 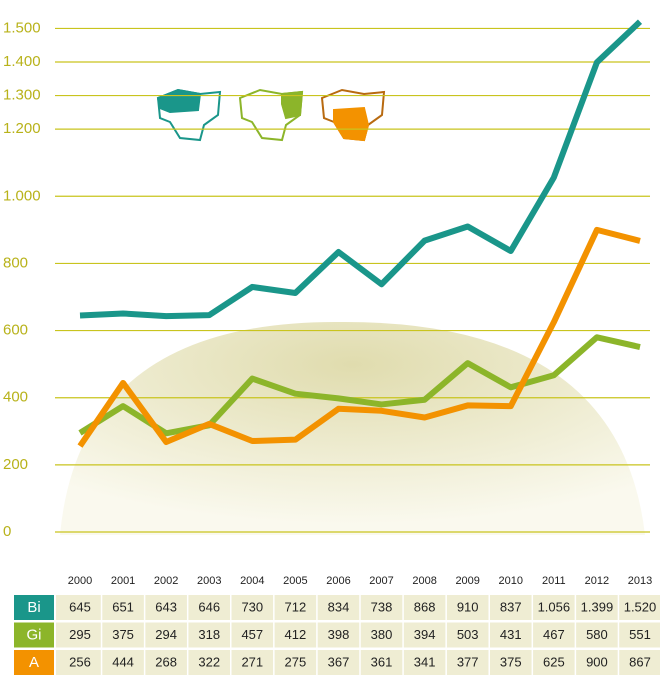 What do you see at coordinates (22, 195) in the screenshot?
I see `y-tick-label: 1.000` at bounding box center [22, 195].